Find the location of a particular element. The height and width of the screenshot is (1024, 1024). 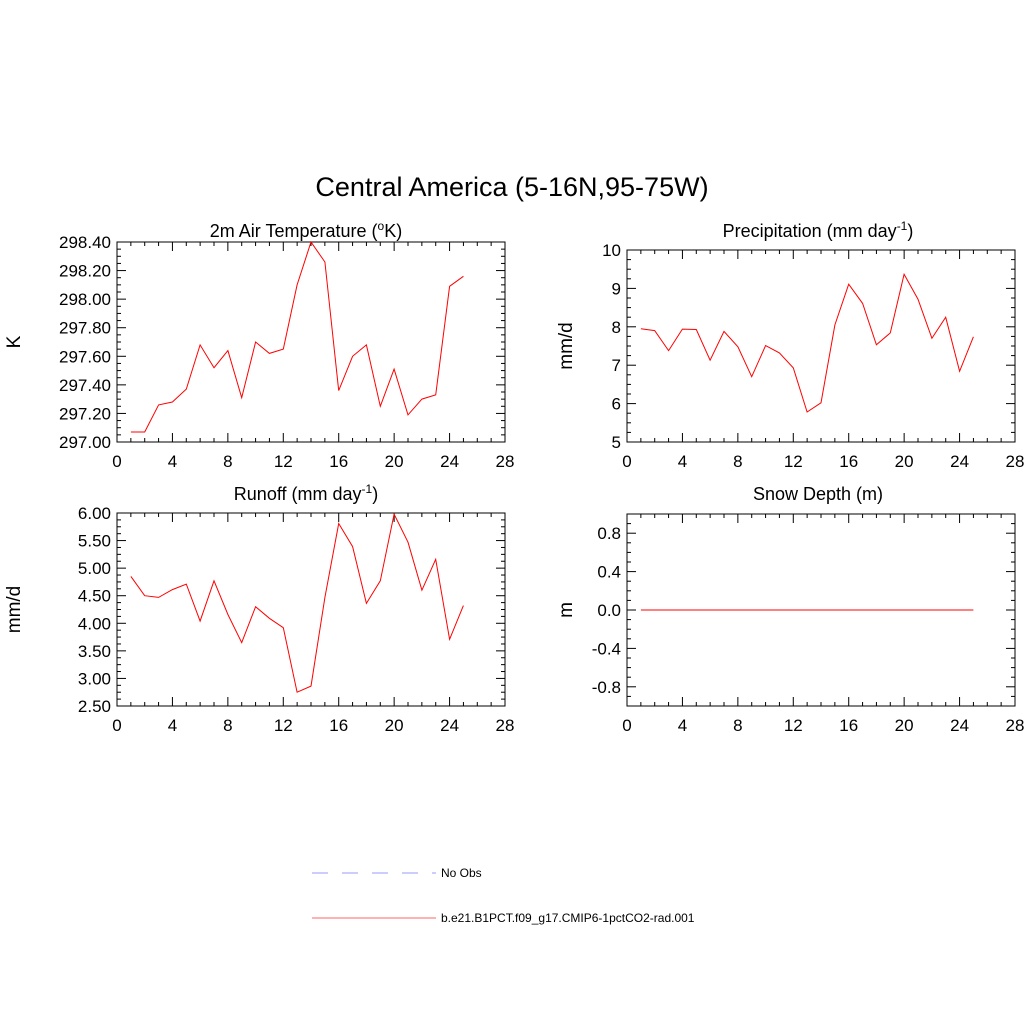

panel-title: Snow Depth (m) is located at coordinates (818, 494).